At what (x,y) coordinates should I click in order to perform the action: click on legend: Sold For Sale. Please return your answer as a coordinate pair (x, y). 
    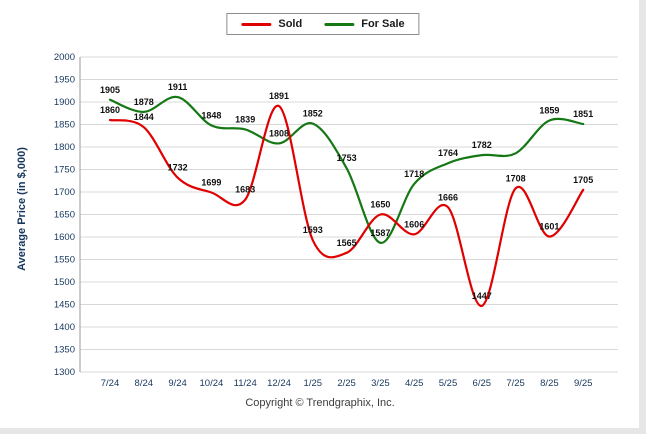
    Looking at the image, I should click on (323, 24).